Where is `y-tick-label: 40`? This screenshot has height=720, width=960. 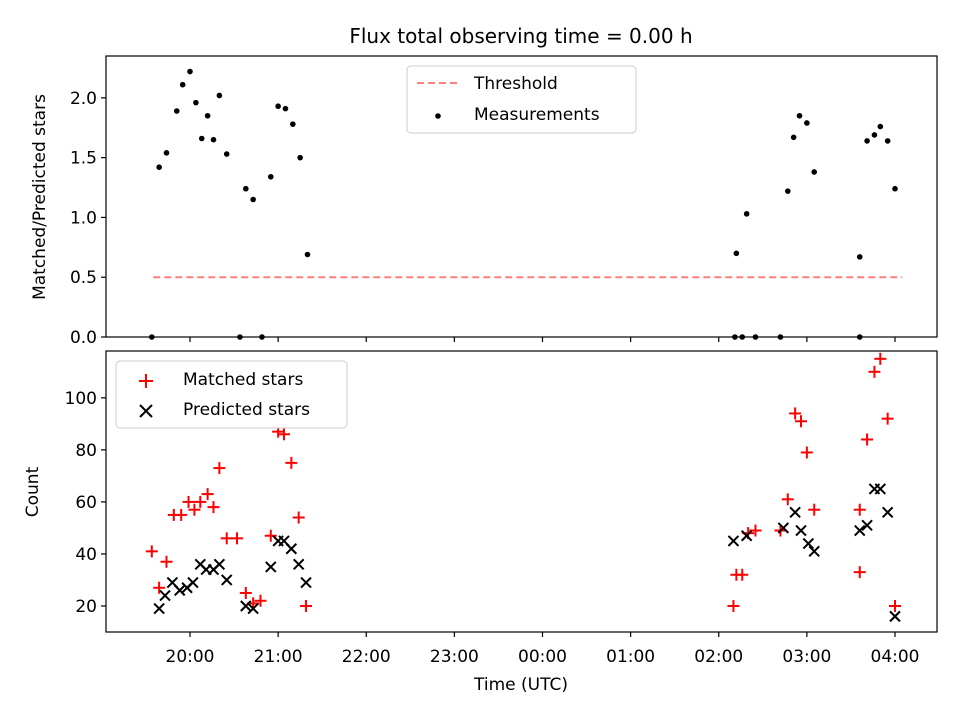 y-tick-label: 40 is located at coordinates (86, 555).